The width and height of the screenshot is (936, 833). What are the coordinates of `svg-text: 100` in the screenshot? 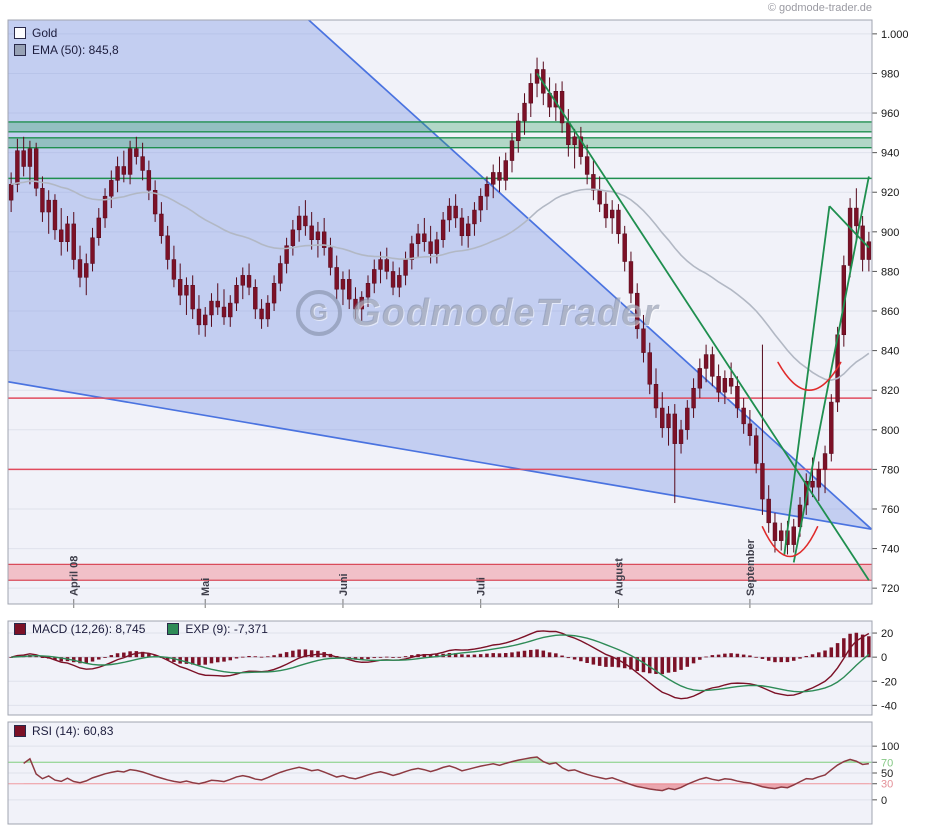 It's located at (890, 747).